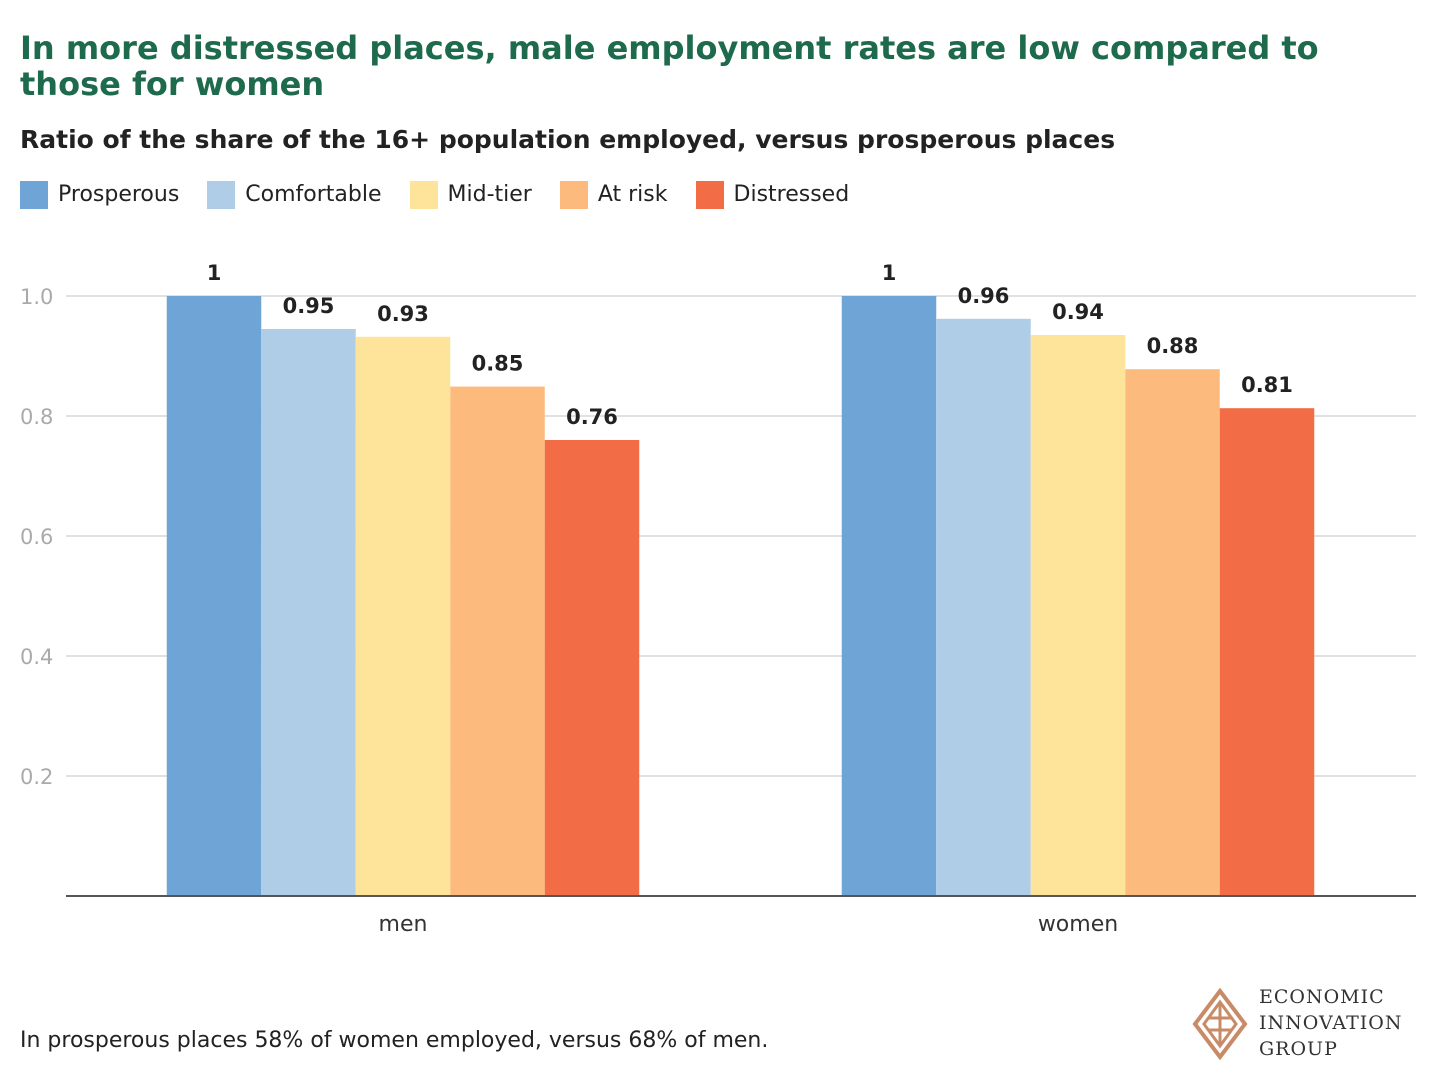  I want to click on legend-label-distressed: Distressed, so click(791, 194).